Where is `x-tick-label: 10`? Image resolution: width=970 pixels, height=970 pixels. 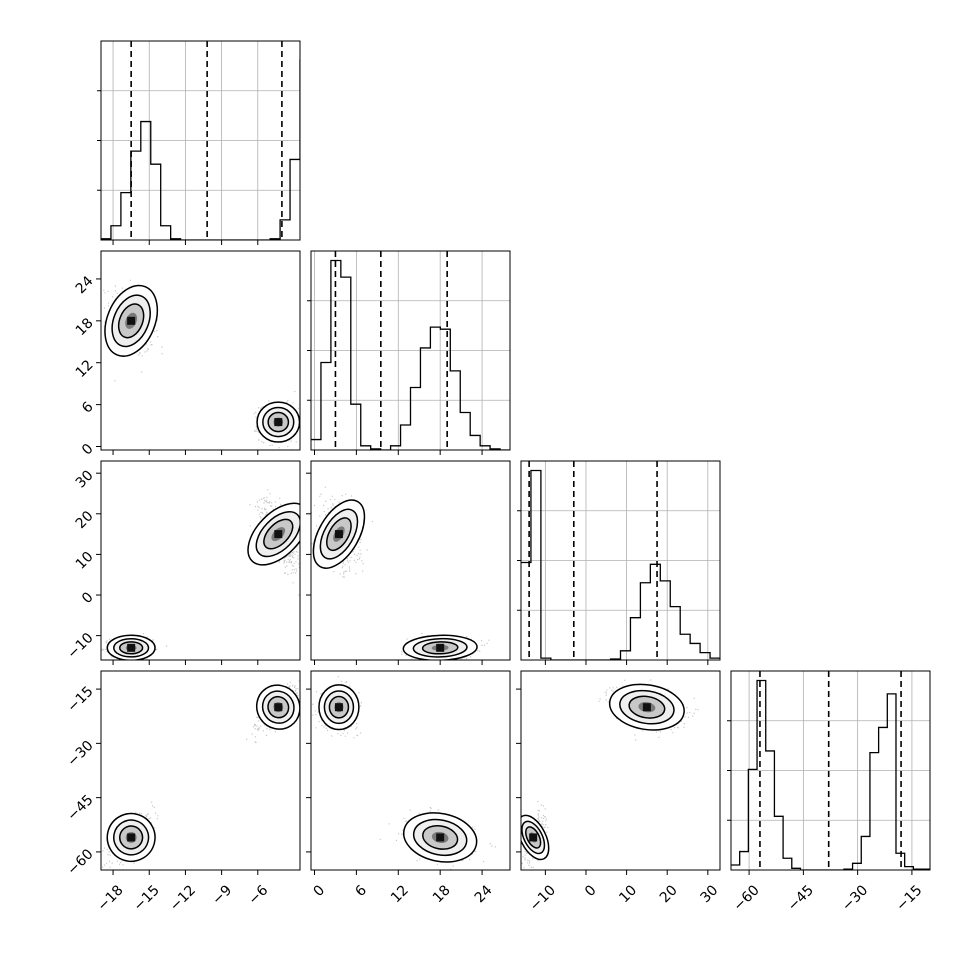
x-tick-label: 10 is located at coordinates (628, 894).